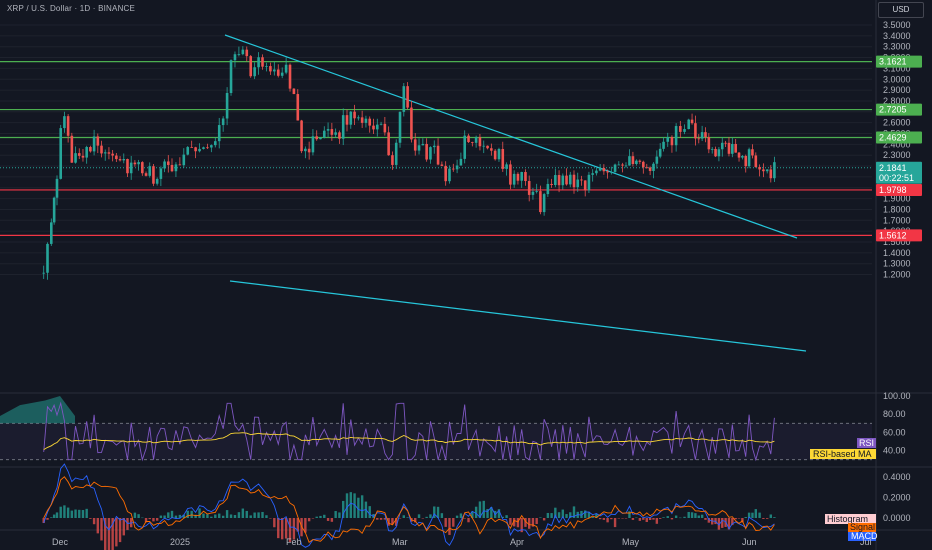 The height and width of the screenshot is (550, 932). What do you see at coordinates (893, 110) in the screenshot?
I see `level-label: 2.7205` at bounding box center [893, 110].